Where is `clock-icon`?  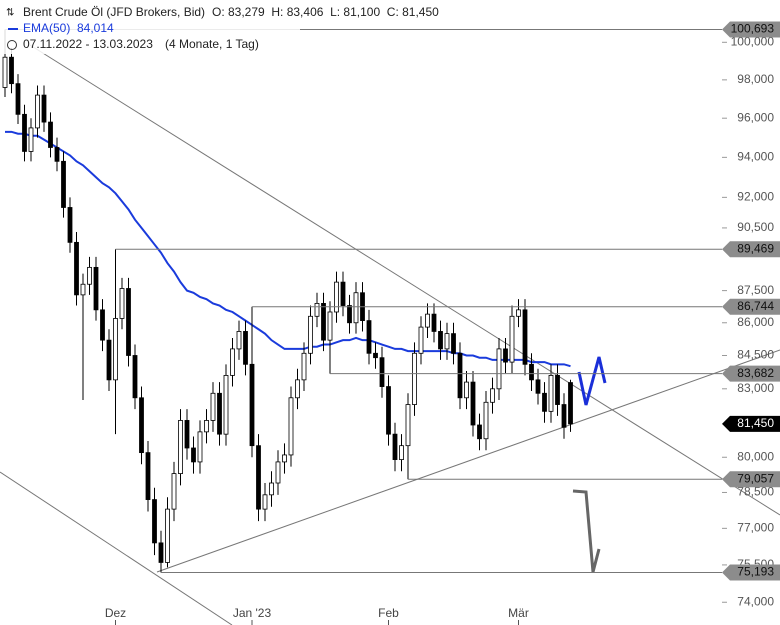 clock-icon is located at coordinates (12, 45).